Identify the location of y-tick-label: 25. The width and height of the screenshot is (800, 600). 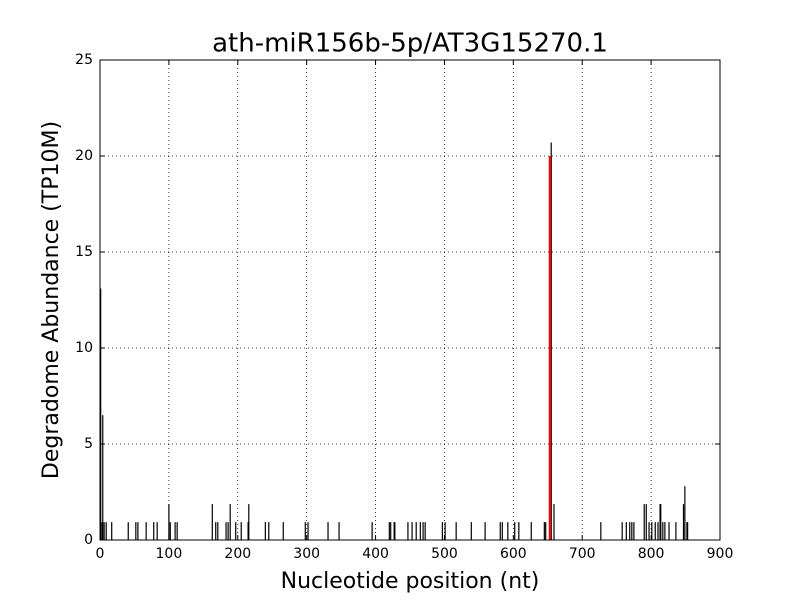
(84, 60).